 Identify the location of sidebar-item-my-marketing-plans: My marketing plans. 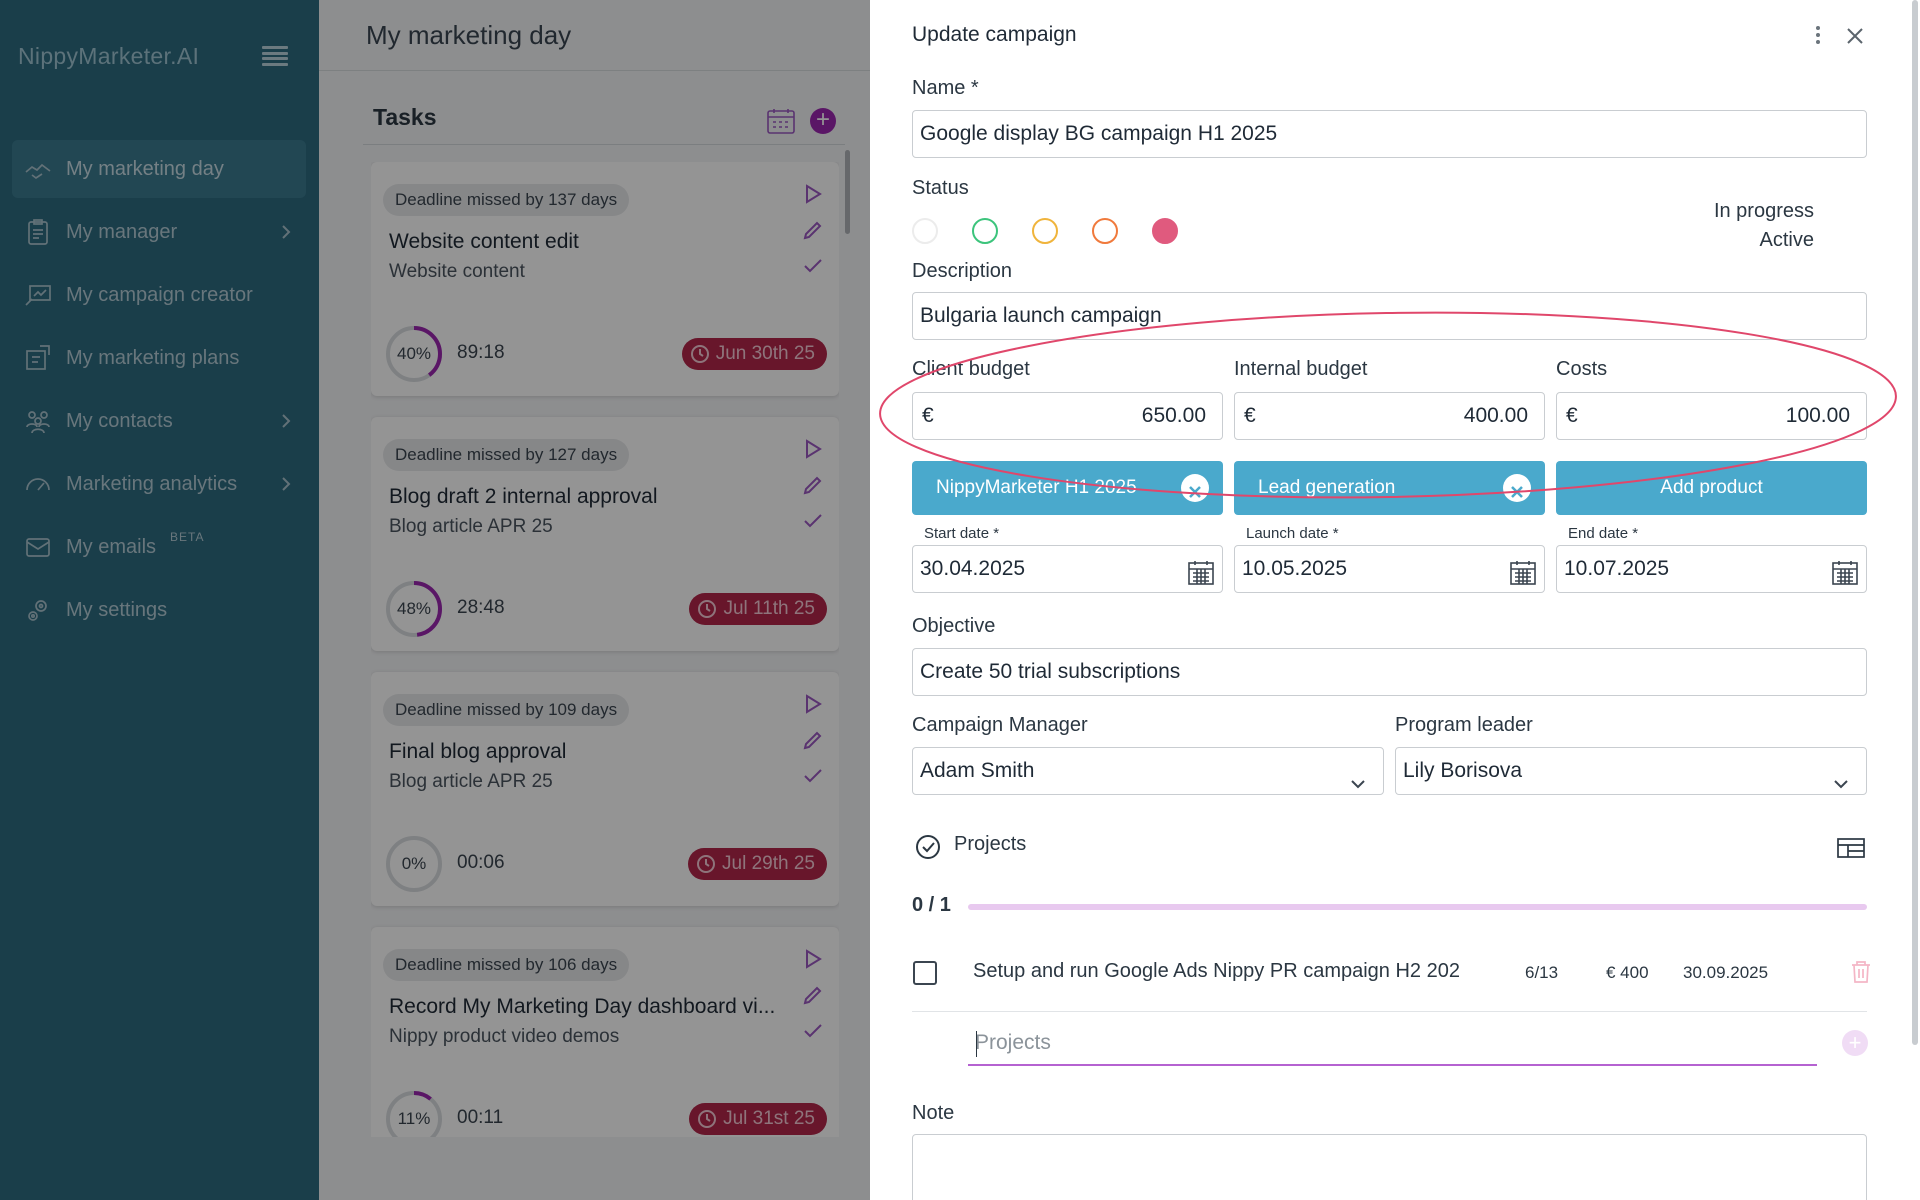
(159, 358).